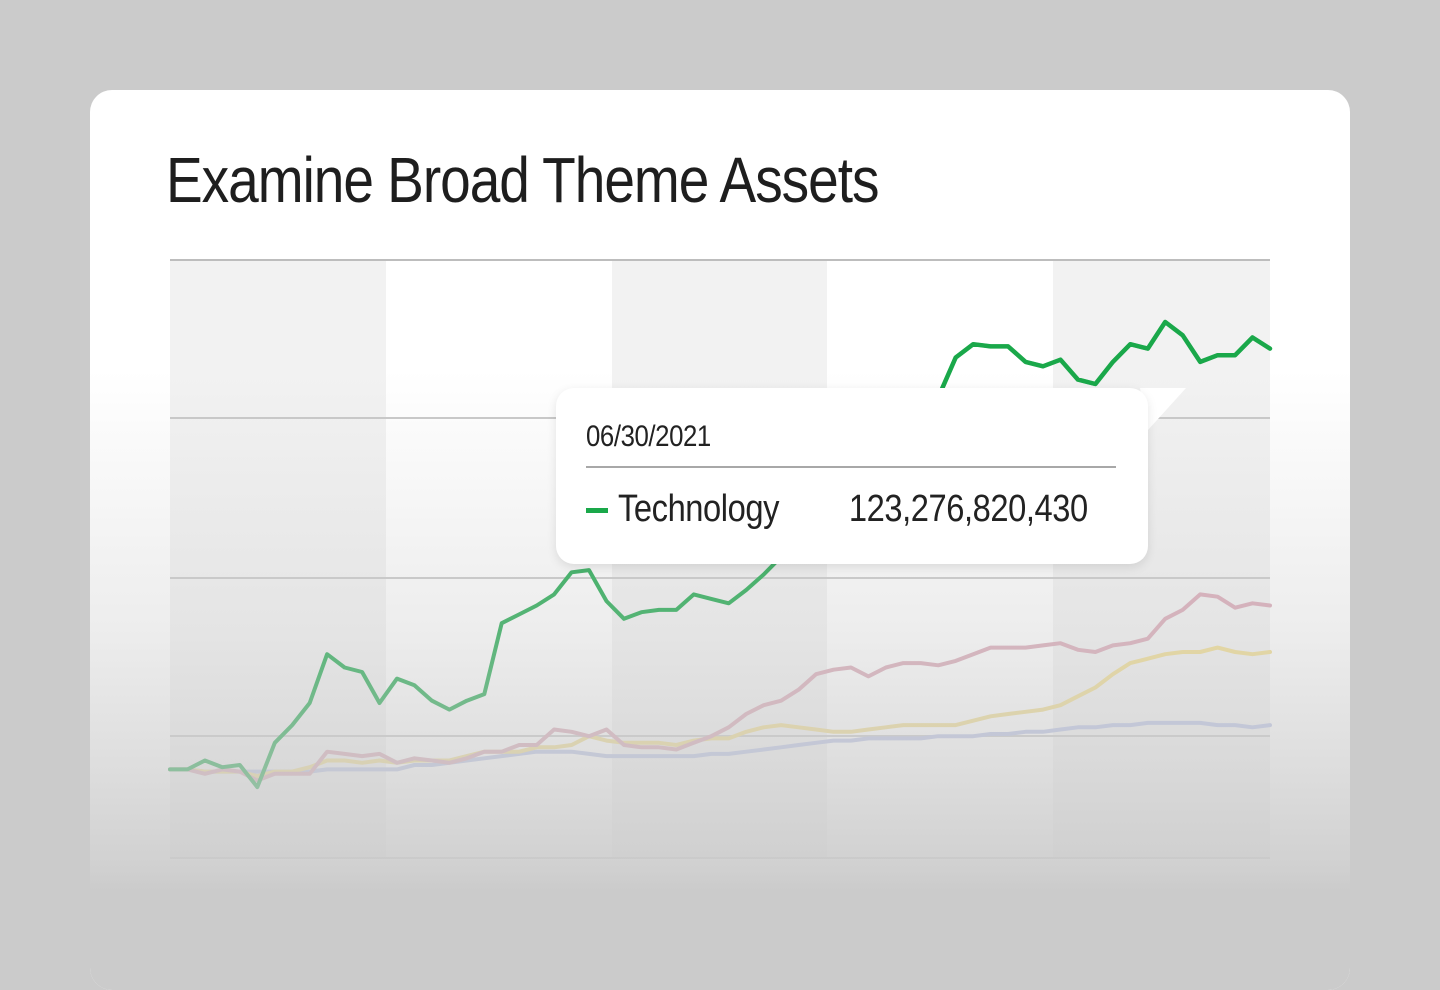 The height and width of the screenshot is (990, 1440). What do you see at coordinates (1163, 409) in the screenshot?
I see `tooltip-pointer` at bounding box center [1163, 409].